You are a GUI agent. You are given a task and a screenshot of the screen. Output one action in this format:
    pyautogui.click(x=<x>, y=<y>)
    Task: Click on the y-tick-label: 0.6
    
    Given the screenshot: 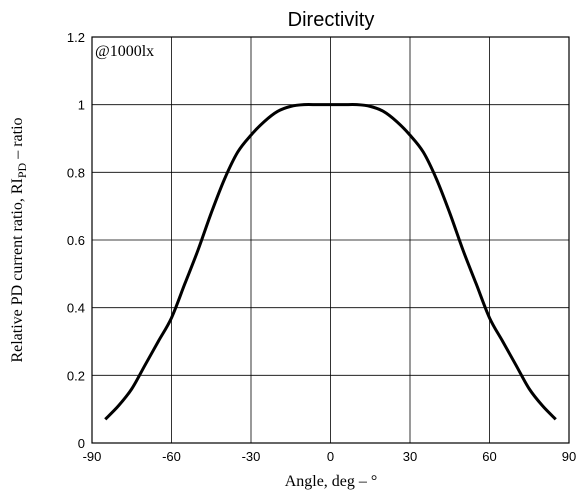 What is the action you would take?
    pyautogui.click(x=76, y=240)
    